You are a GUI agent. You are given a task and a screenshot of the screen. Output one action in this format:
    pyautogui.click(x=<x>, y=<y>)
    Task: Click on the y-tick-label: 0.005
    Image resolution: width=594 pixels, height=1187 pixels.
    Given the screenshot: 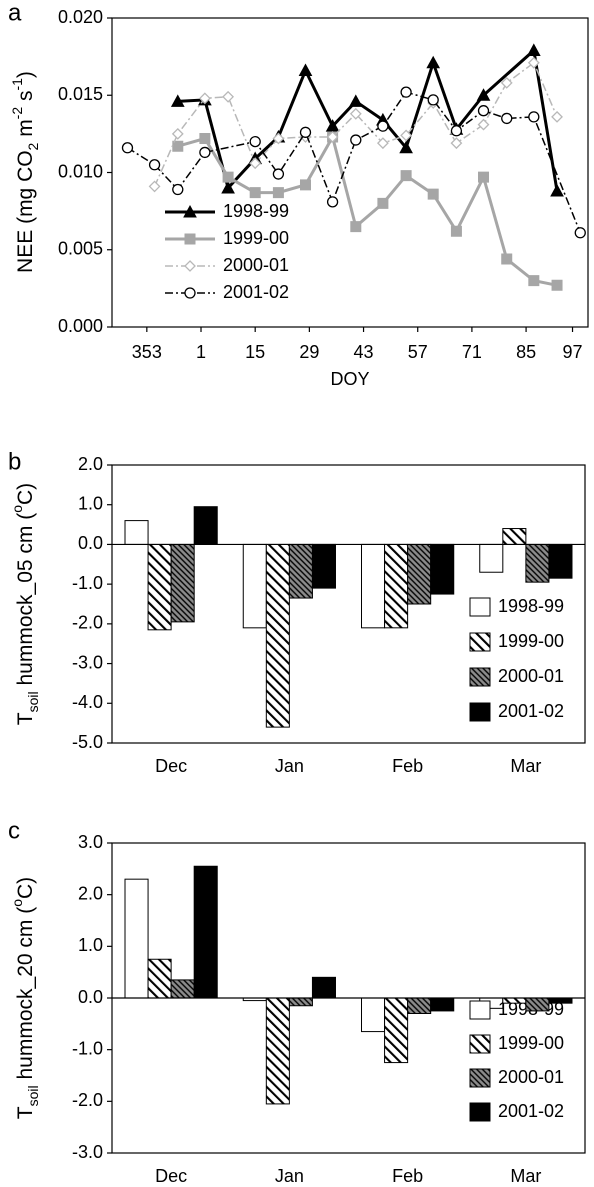 What is the action you would take?
    pyautogui.click(x=80, y=249)
    